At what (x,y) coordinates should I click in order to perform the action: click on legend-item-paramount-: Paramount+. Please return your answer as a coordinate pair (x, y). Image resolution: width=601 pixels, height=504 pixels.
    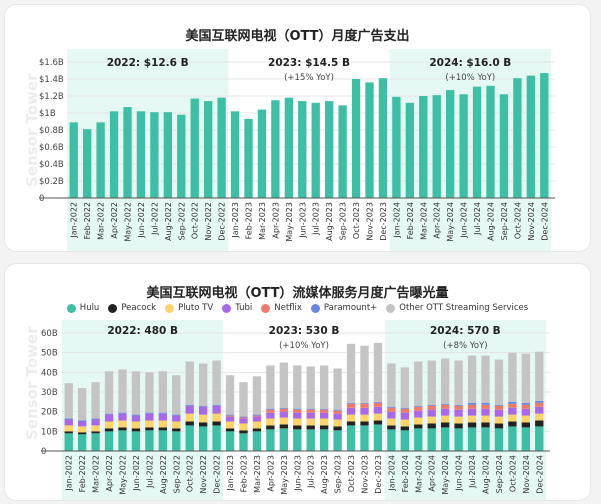
    Looking at the image, I should click on (343, 308).